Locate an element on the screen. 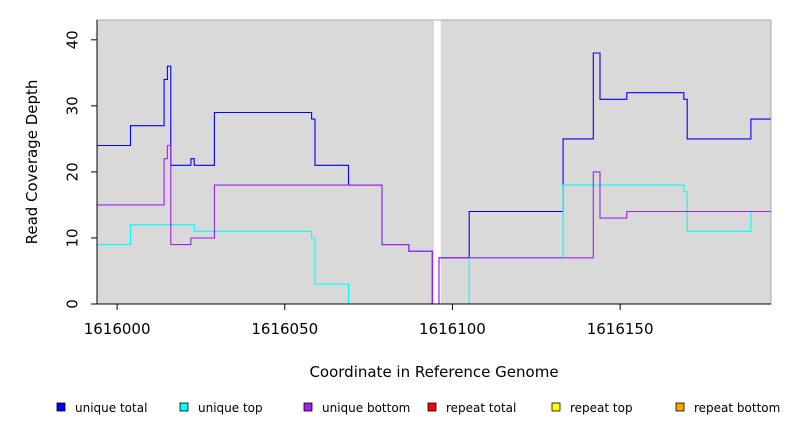 The width and height of the screenshot is (792, 432). legend-label: unique bottom is located at coordinates (366, 408).